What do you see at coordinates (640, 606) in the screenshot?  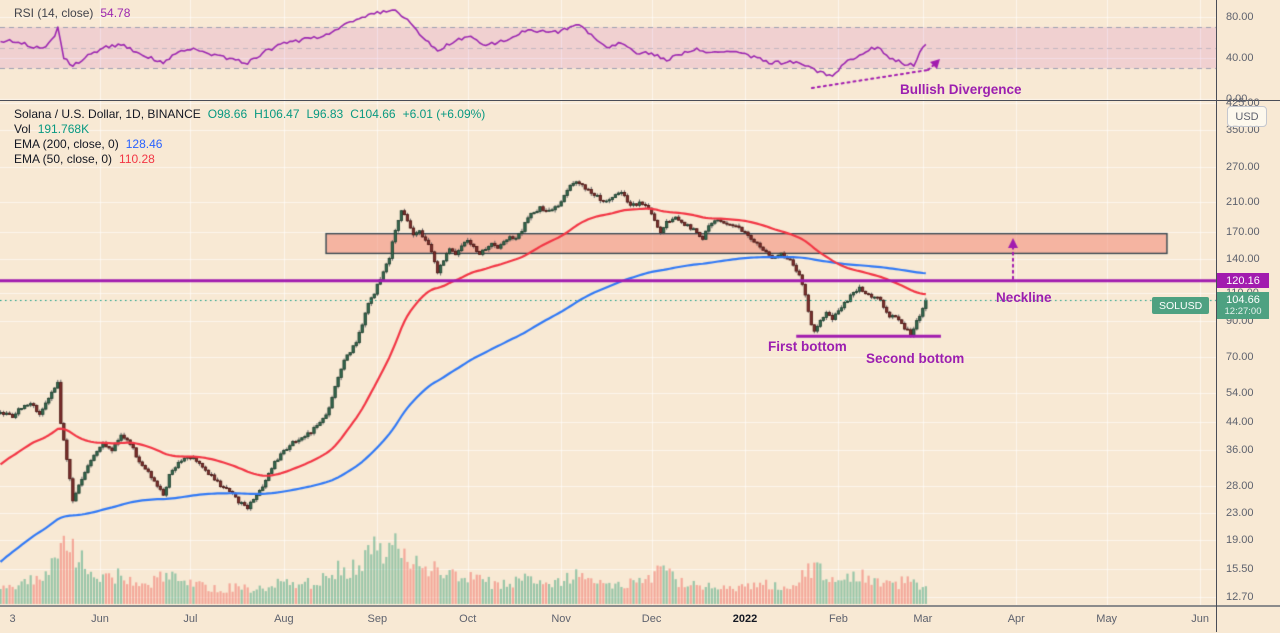 I see `time-axis-separator` at bounding box center [640, 606].